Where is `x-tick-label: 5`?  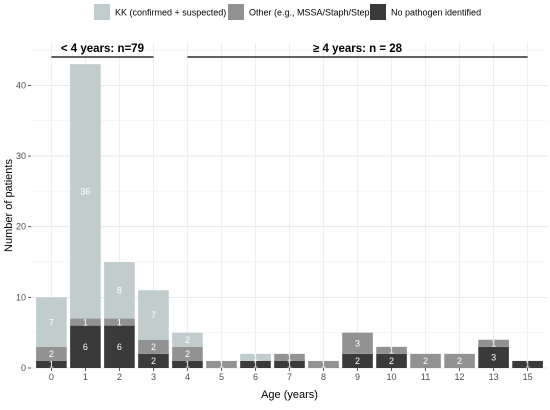
x-tick-label: 5 is located at coordinates (221, 377).